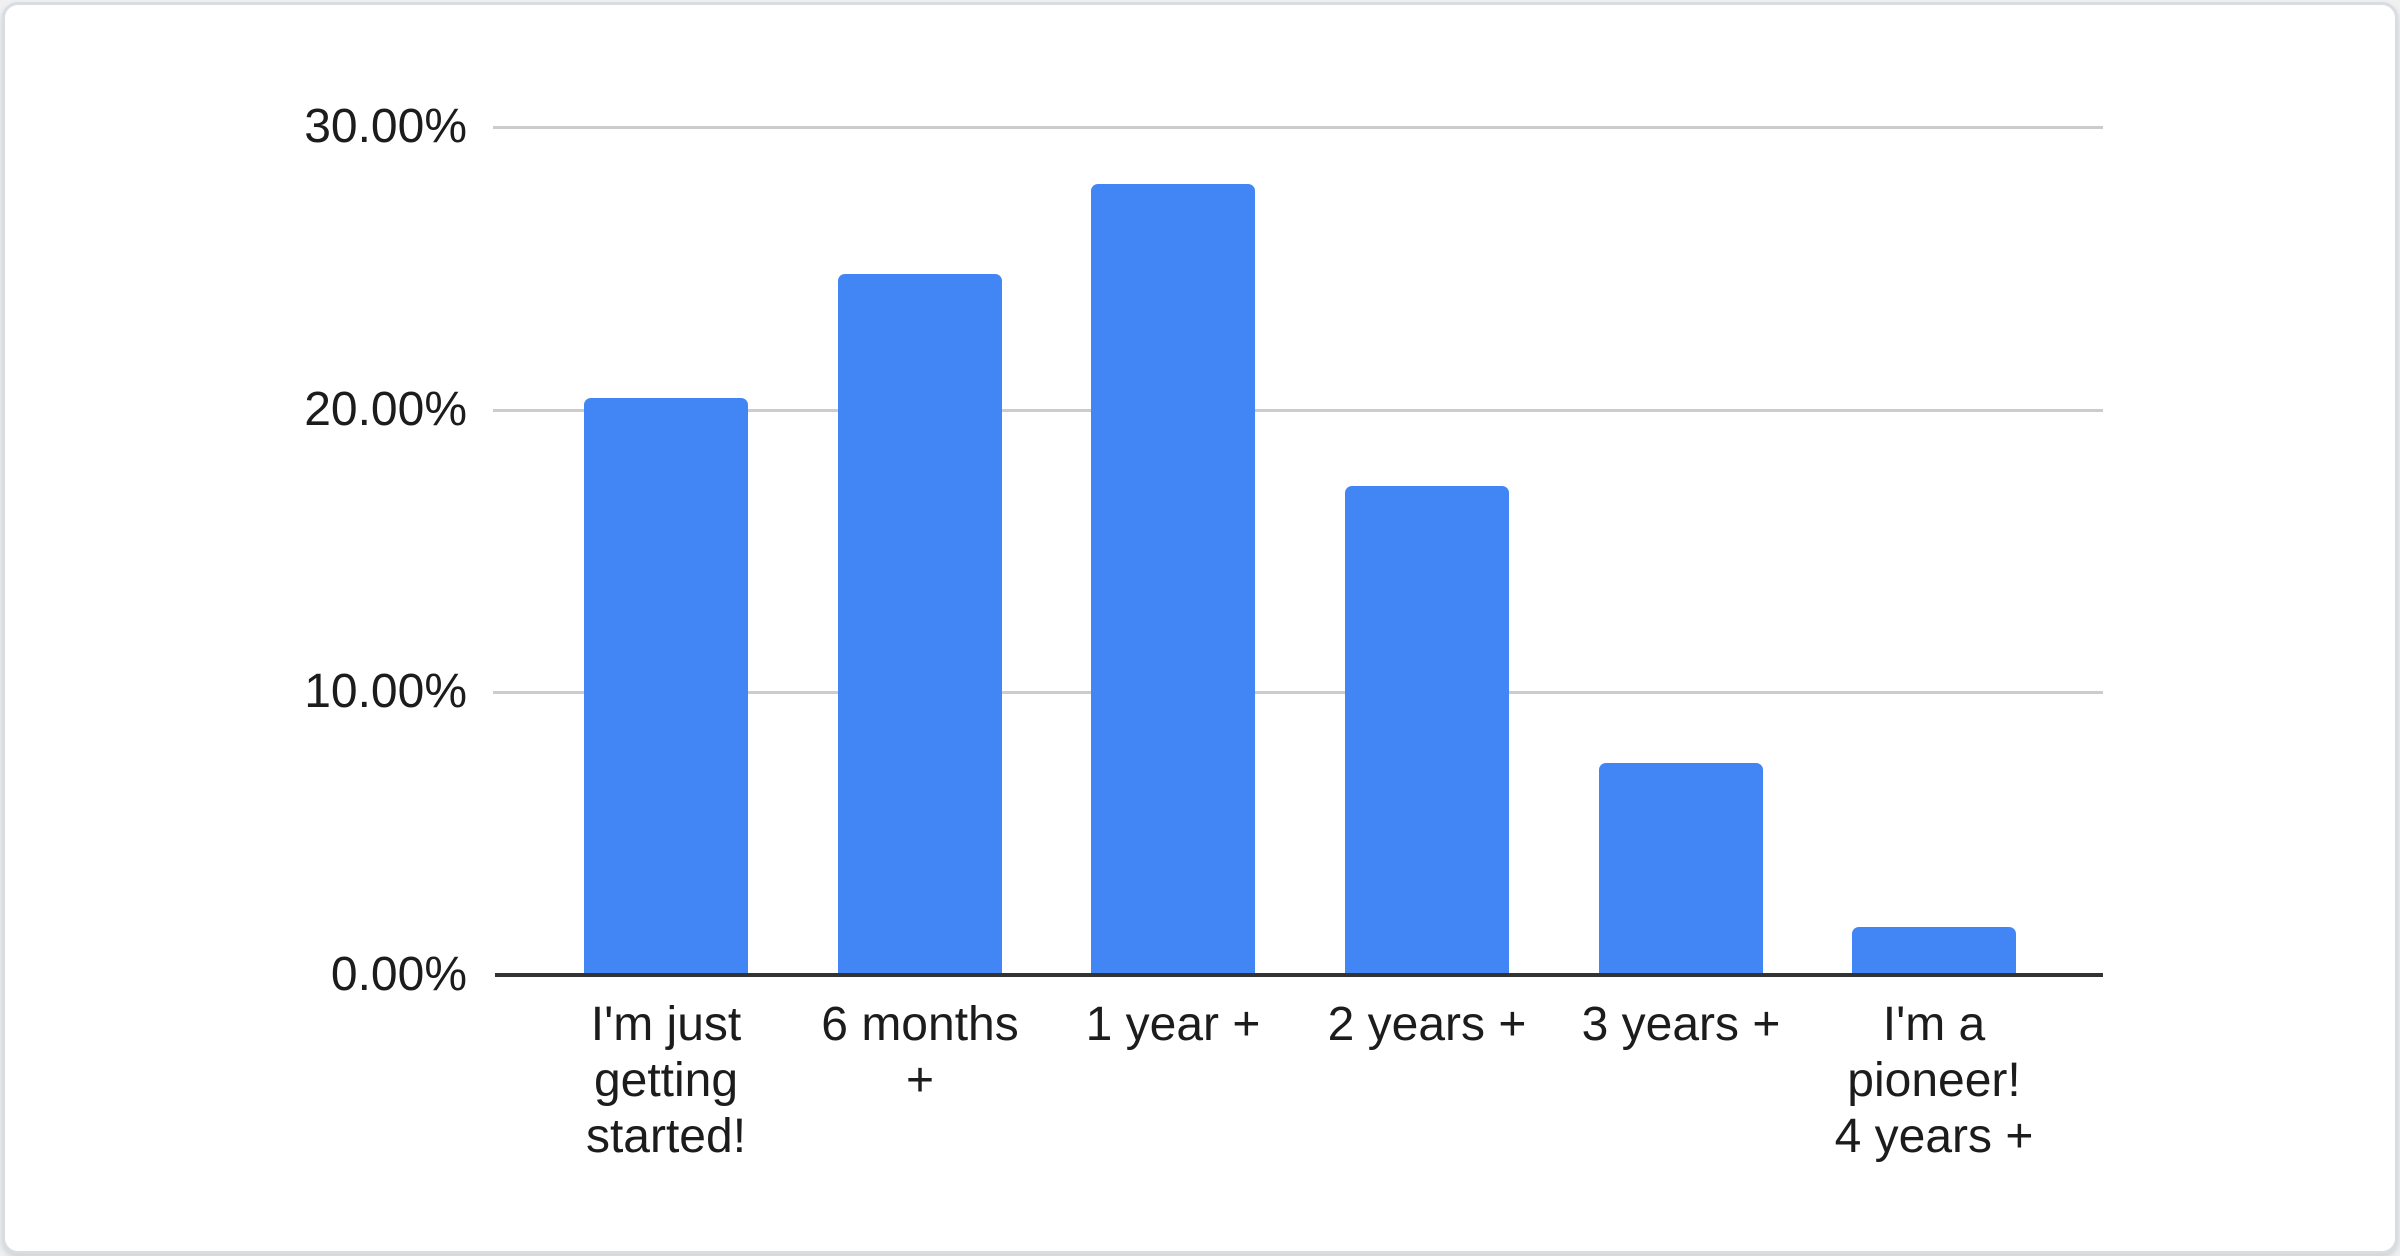  What do you see at coordinates (1934, 1080) in the screenshot?
I see `x-category-label-6: I'm a pioneer! 4 years +` at bounding box center [1934, 1080].